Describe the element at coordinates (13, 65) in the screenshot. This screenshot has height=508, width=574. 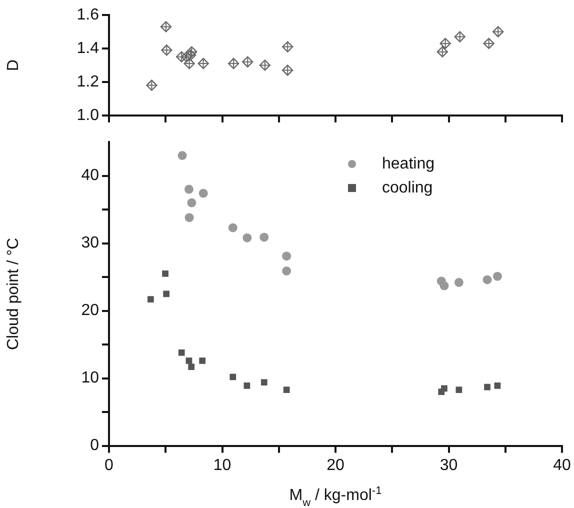
I see `y-axis-title: D` at that location.